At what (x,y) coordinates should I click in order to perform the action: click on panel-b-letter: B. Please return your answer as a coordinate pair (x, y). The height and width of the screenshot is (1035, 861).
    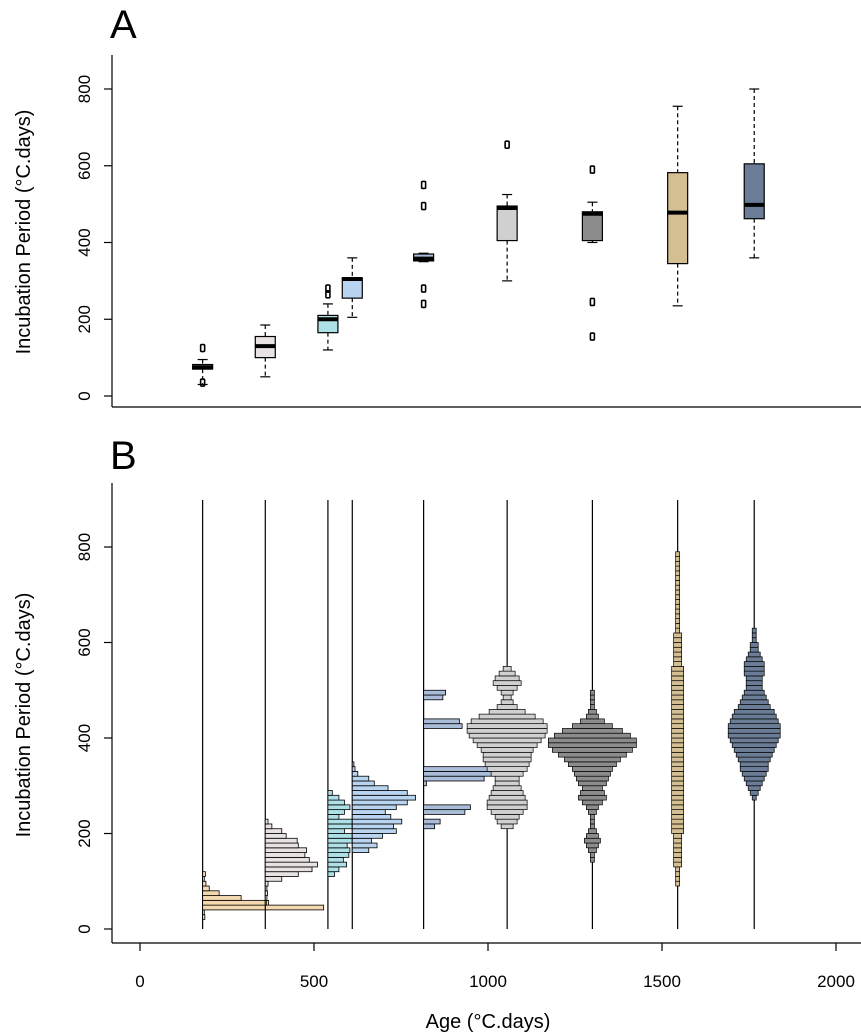
    Looking at the image, I should click on (123, 456).